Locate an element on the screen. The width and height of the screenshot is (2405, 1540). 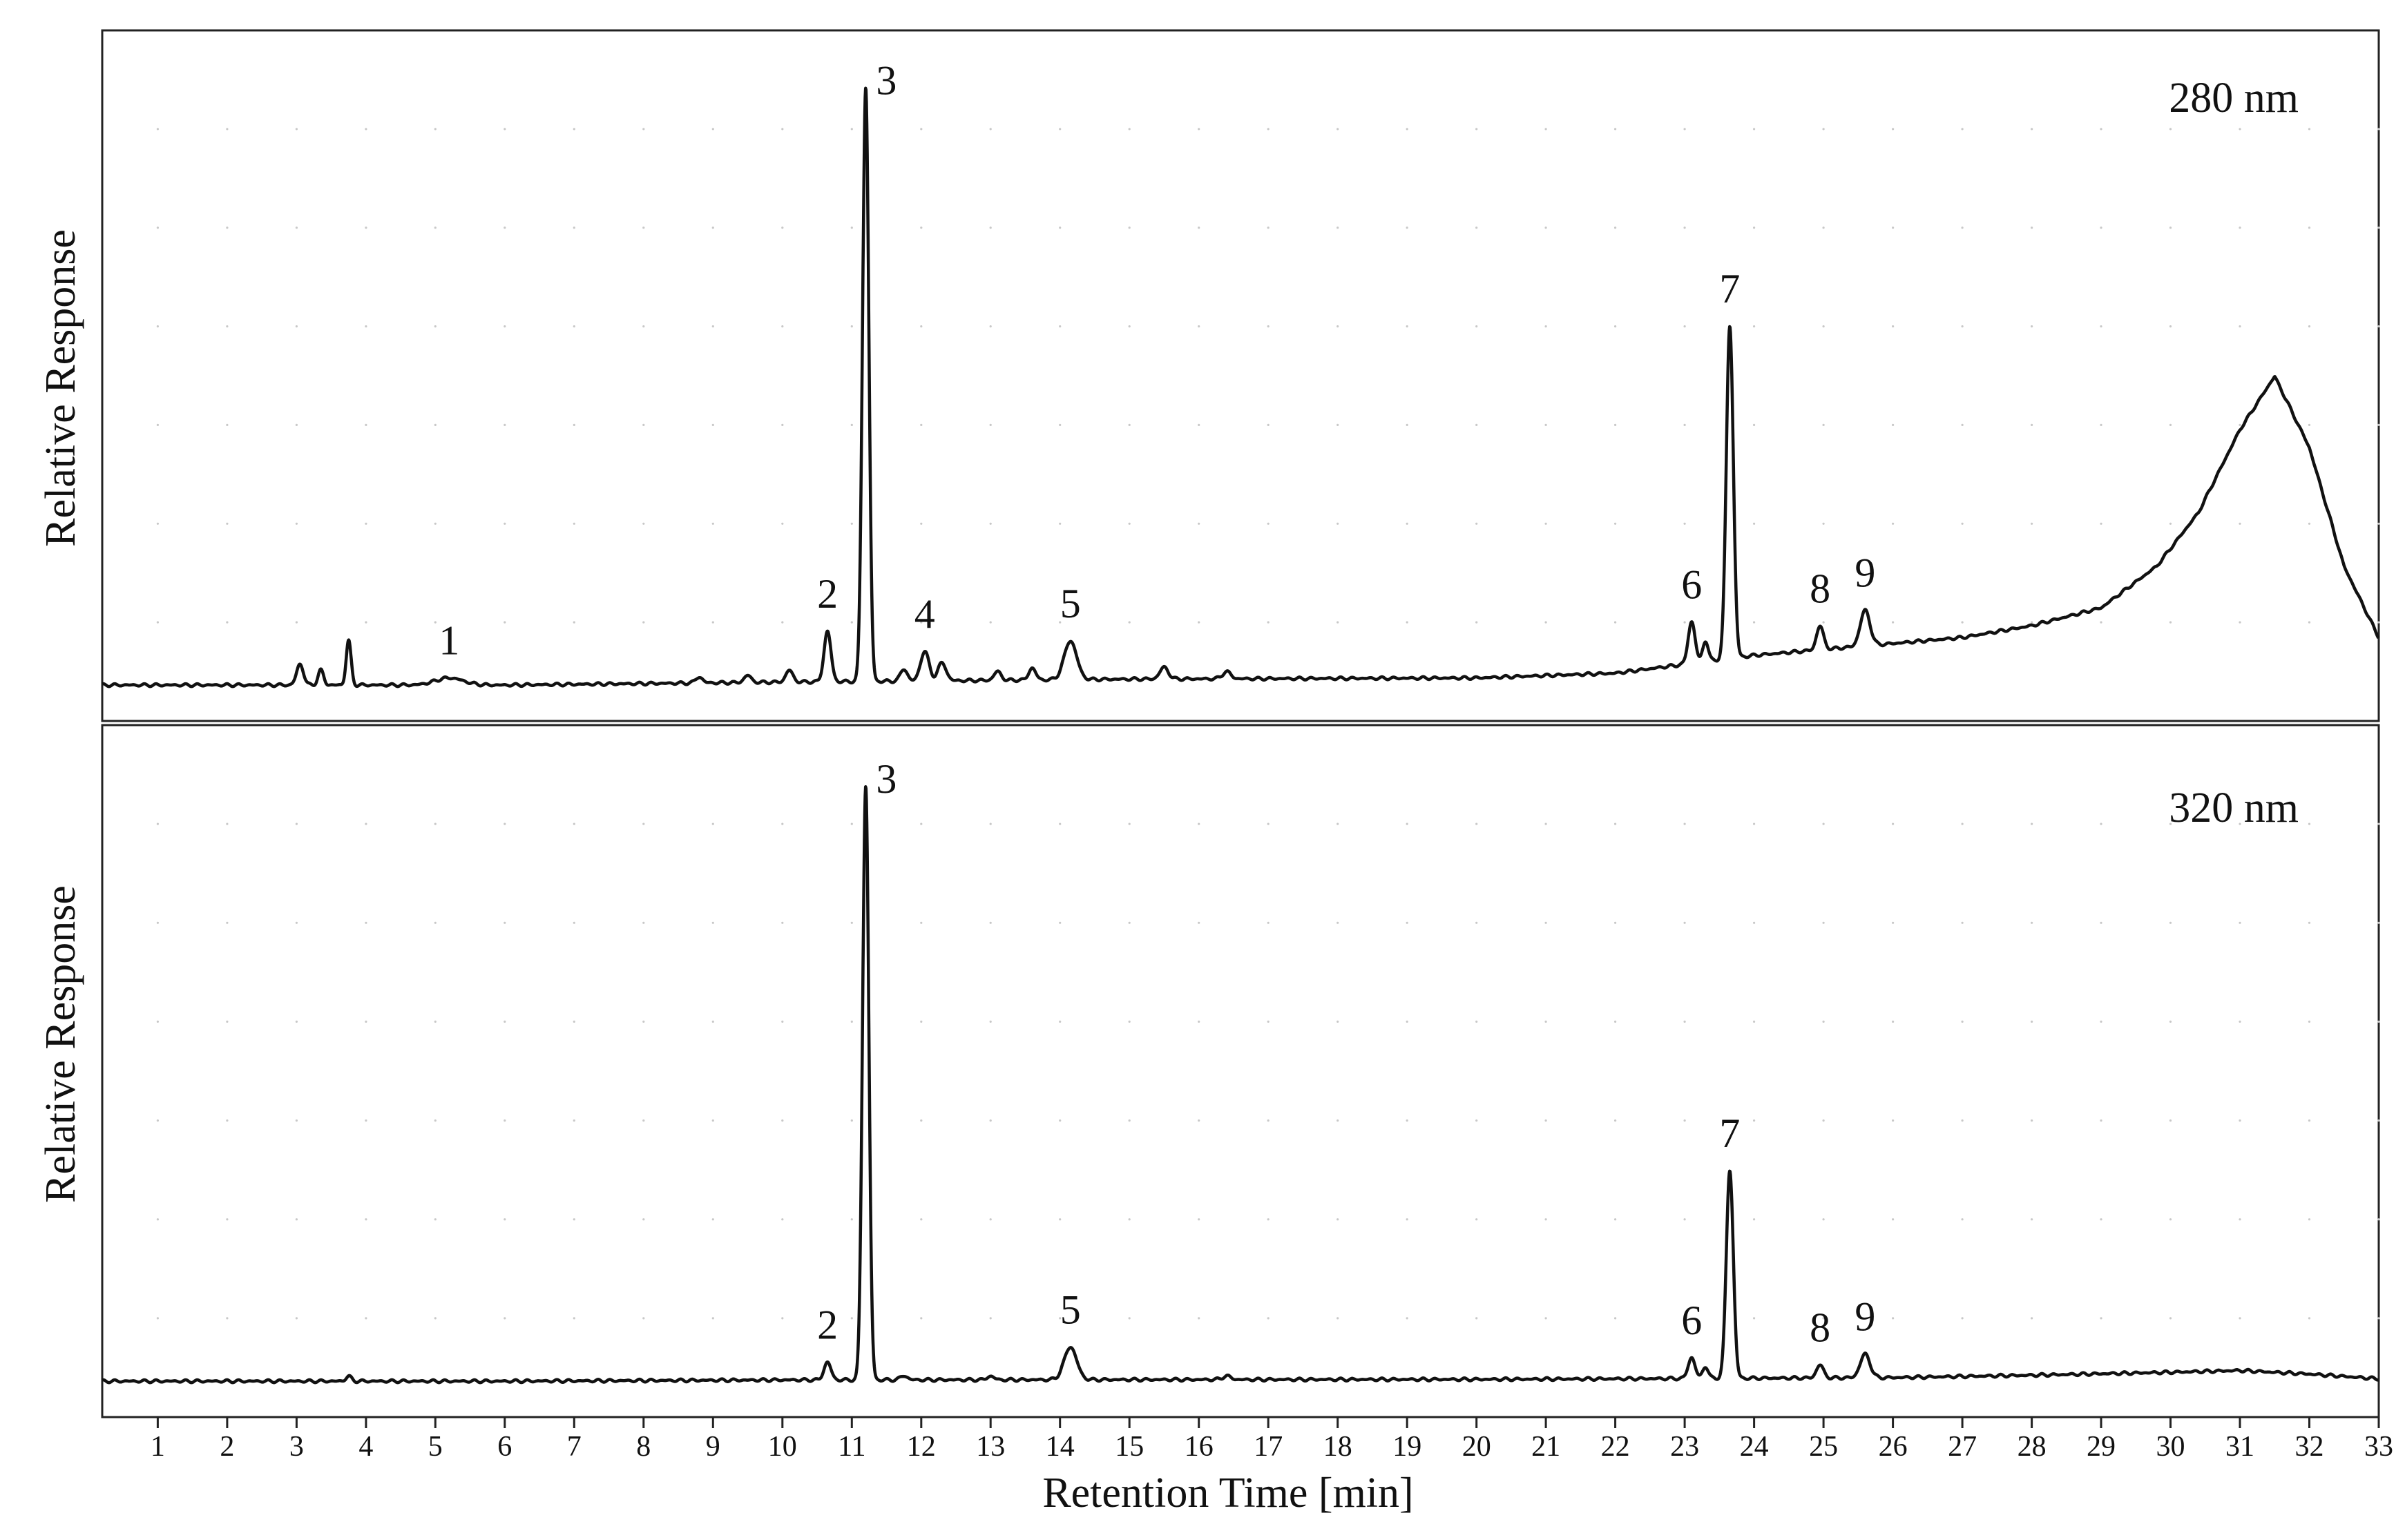
x-tick-label: 16 is located at coordinates (1199, 1447).